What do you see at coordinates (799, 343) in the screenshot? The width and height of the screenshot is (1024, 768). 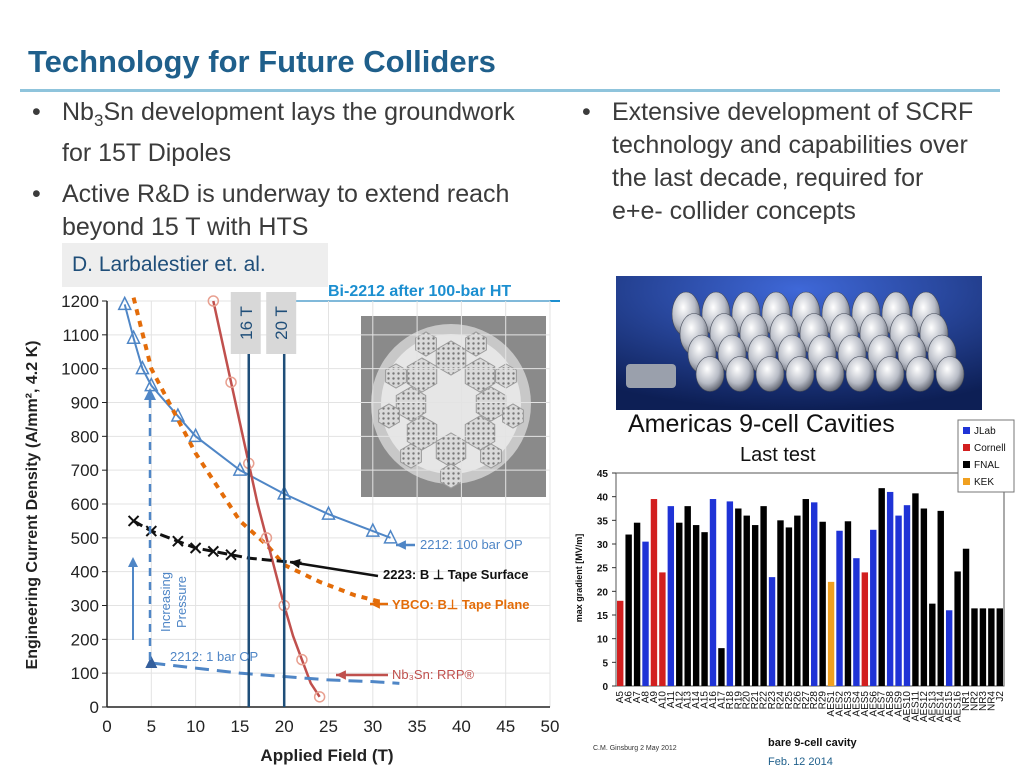 I see `cavity-photo` at bounding box center [799, 343].